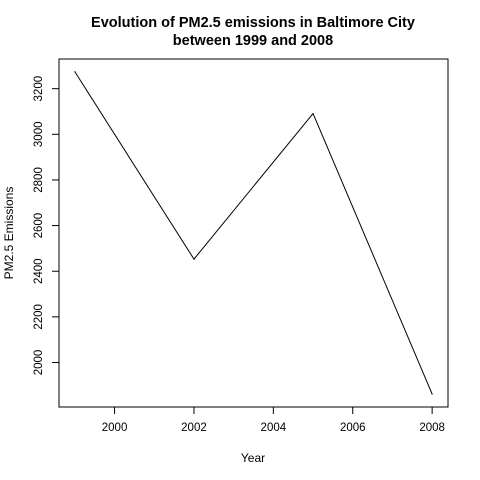  Describe the element at coordinates (194, 428) in the screenshot. I see `x-tick-label: 2002` at that location.